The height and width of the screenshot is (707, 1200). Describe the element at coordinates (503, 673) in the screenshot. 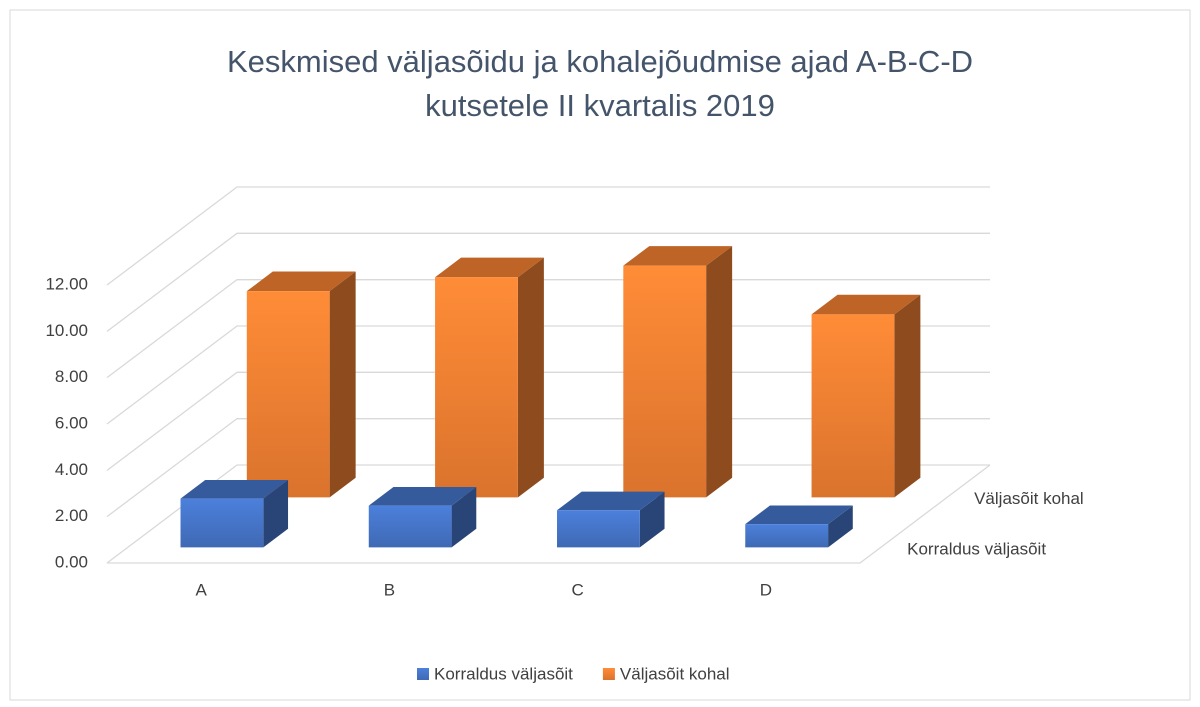

I see `legend-label: Korraldus väljasõit` at that location.